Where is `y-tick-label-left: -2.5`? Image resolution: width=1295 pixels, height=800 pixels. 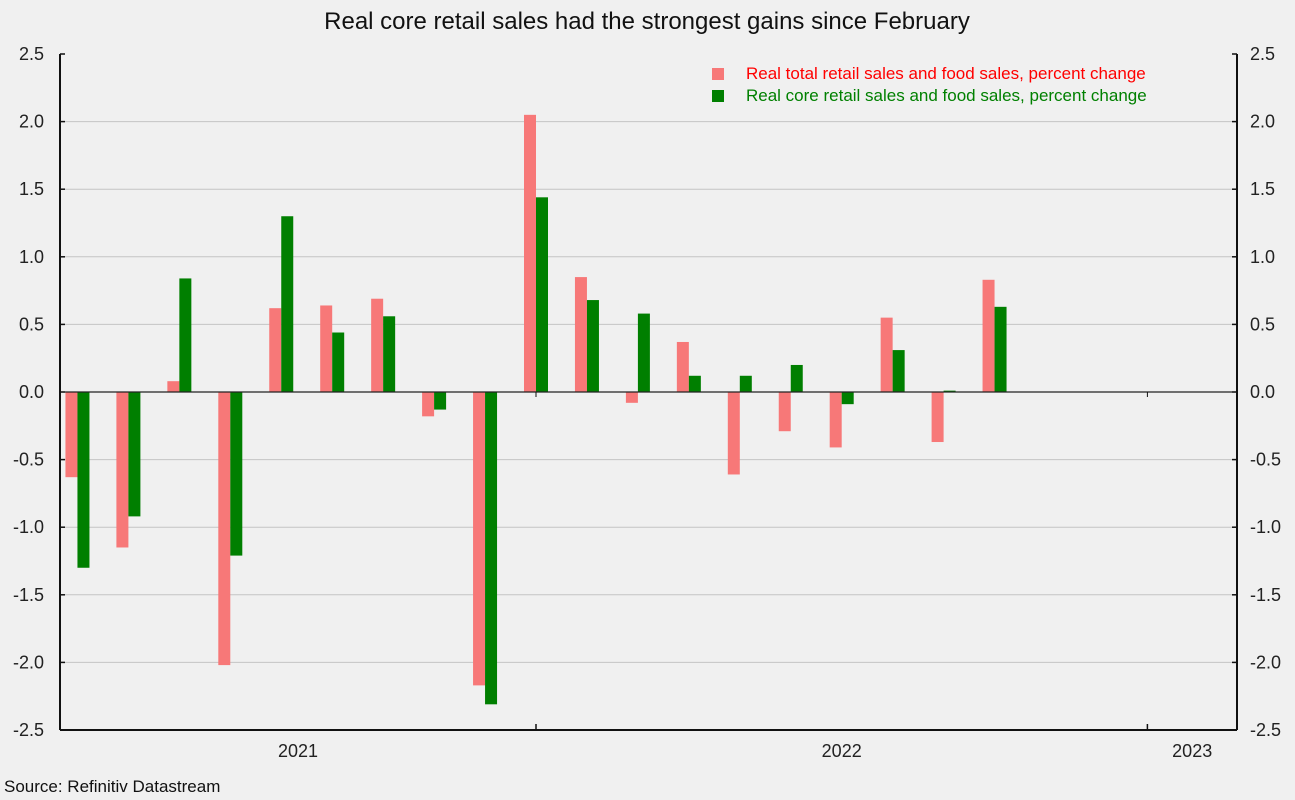
y-tick-label-left: -2.5 is located at coordinates (28, 730).